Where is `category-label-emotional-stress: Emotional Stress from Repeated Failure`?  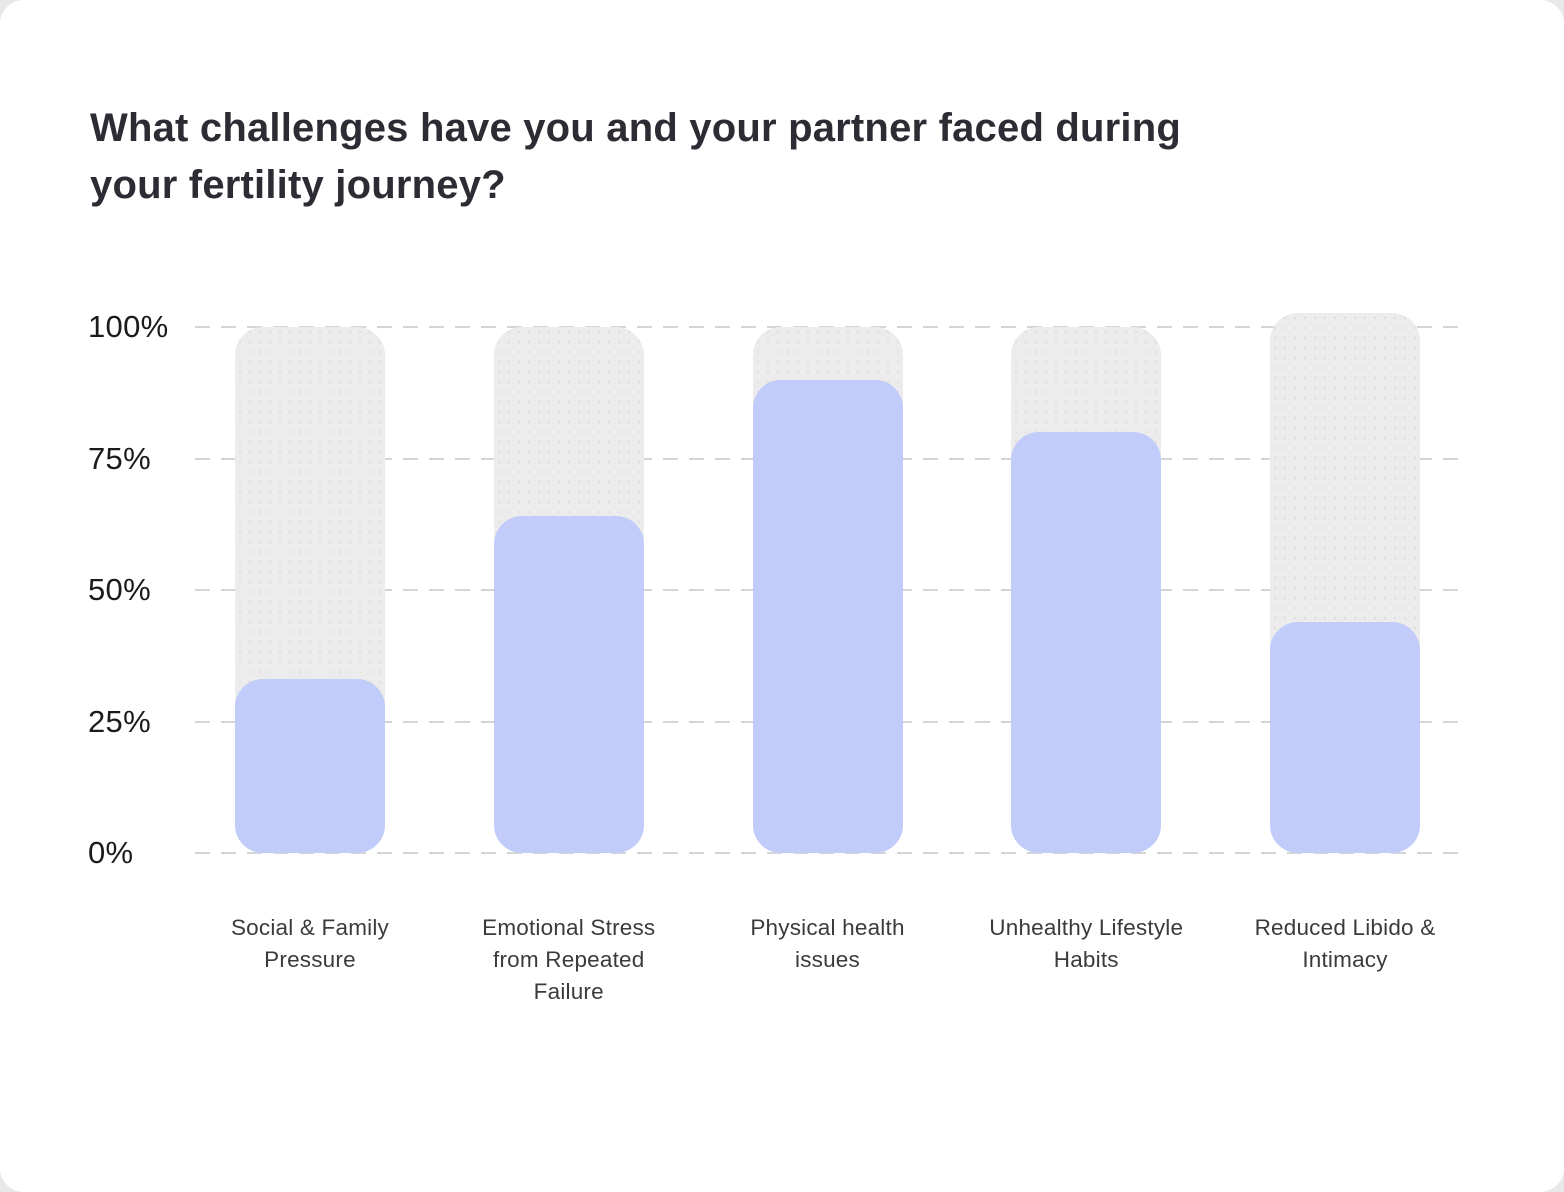
category-label-emotional-stress: Emotional Stress from Repeated Failure is located at coordinates (569, 959).